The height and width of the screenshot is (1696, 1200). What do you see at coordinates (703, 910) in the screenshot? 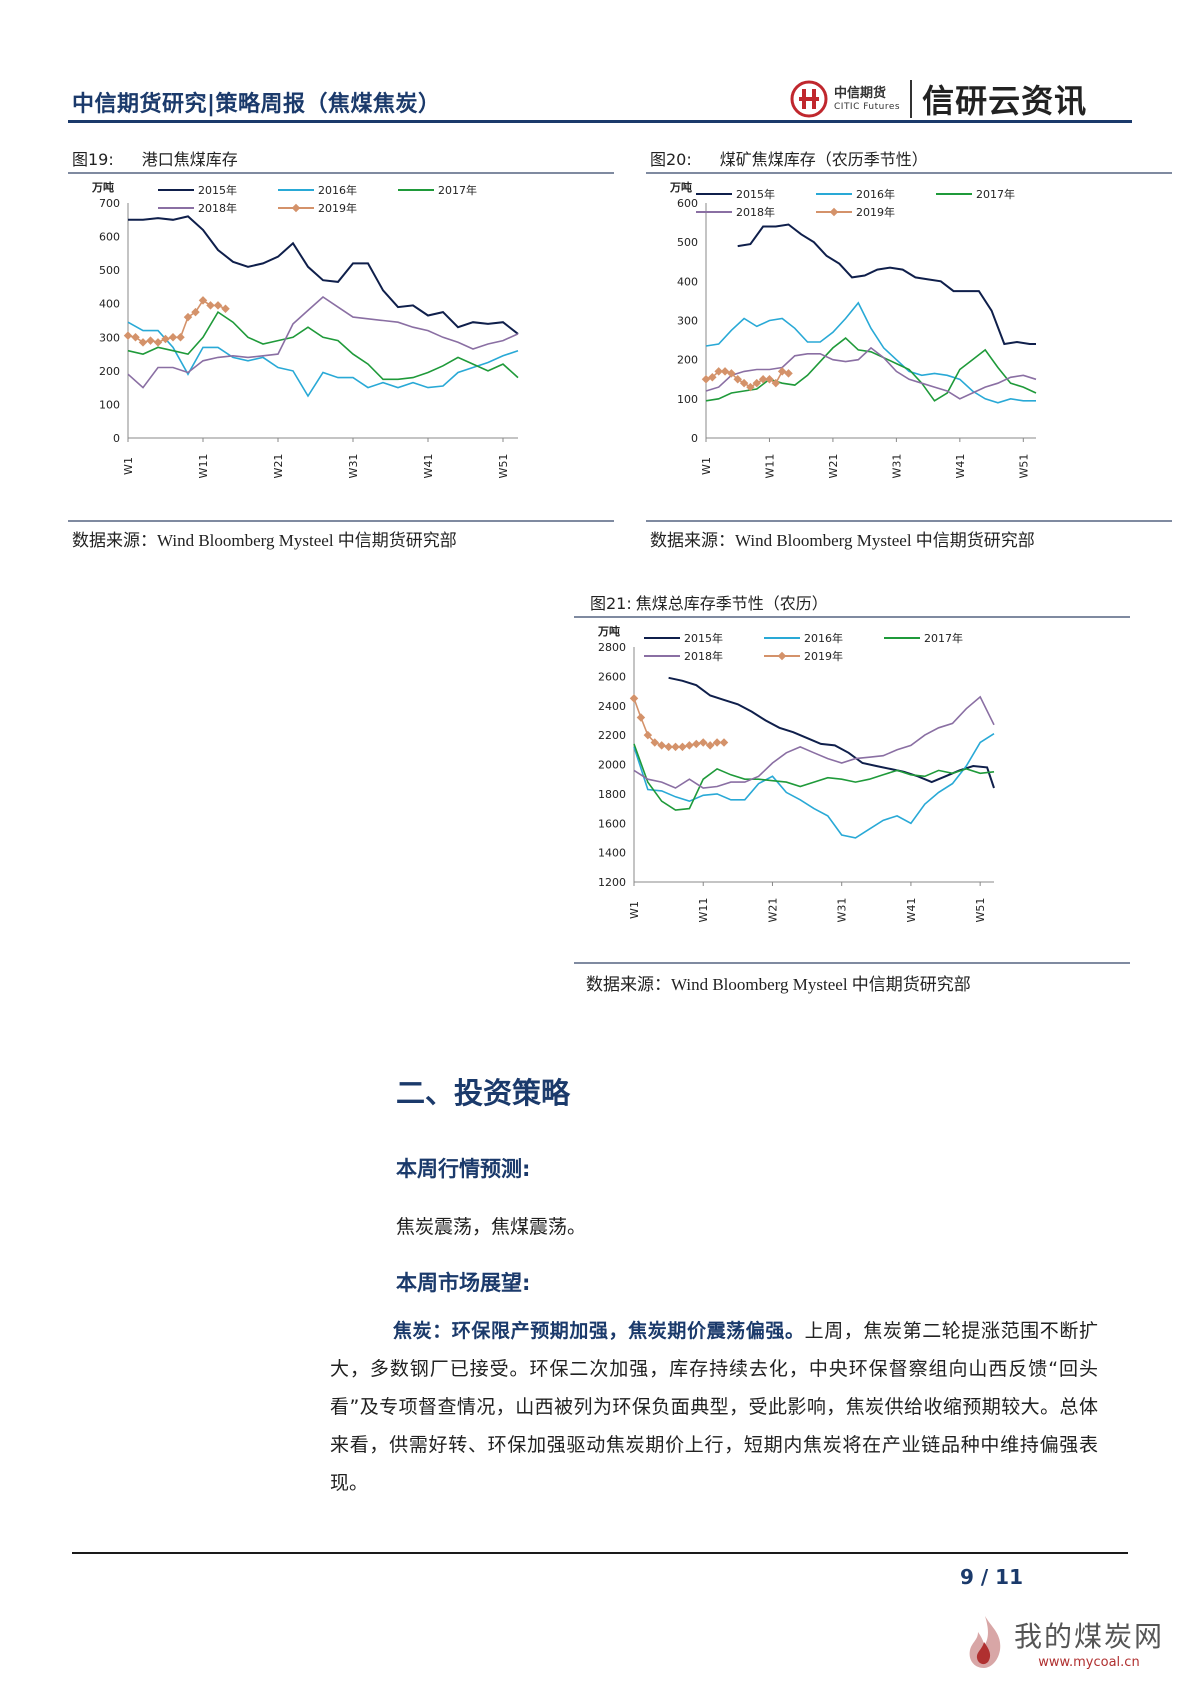
I see `x-tick-label: W11` at bounding box center [703, 910].